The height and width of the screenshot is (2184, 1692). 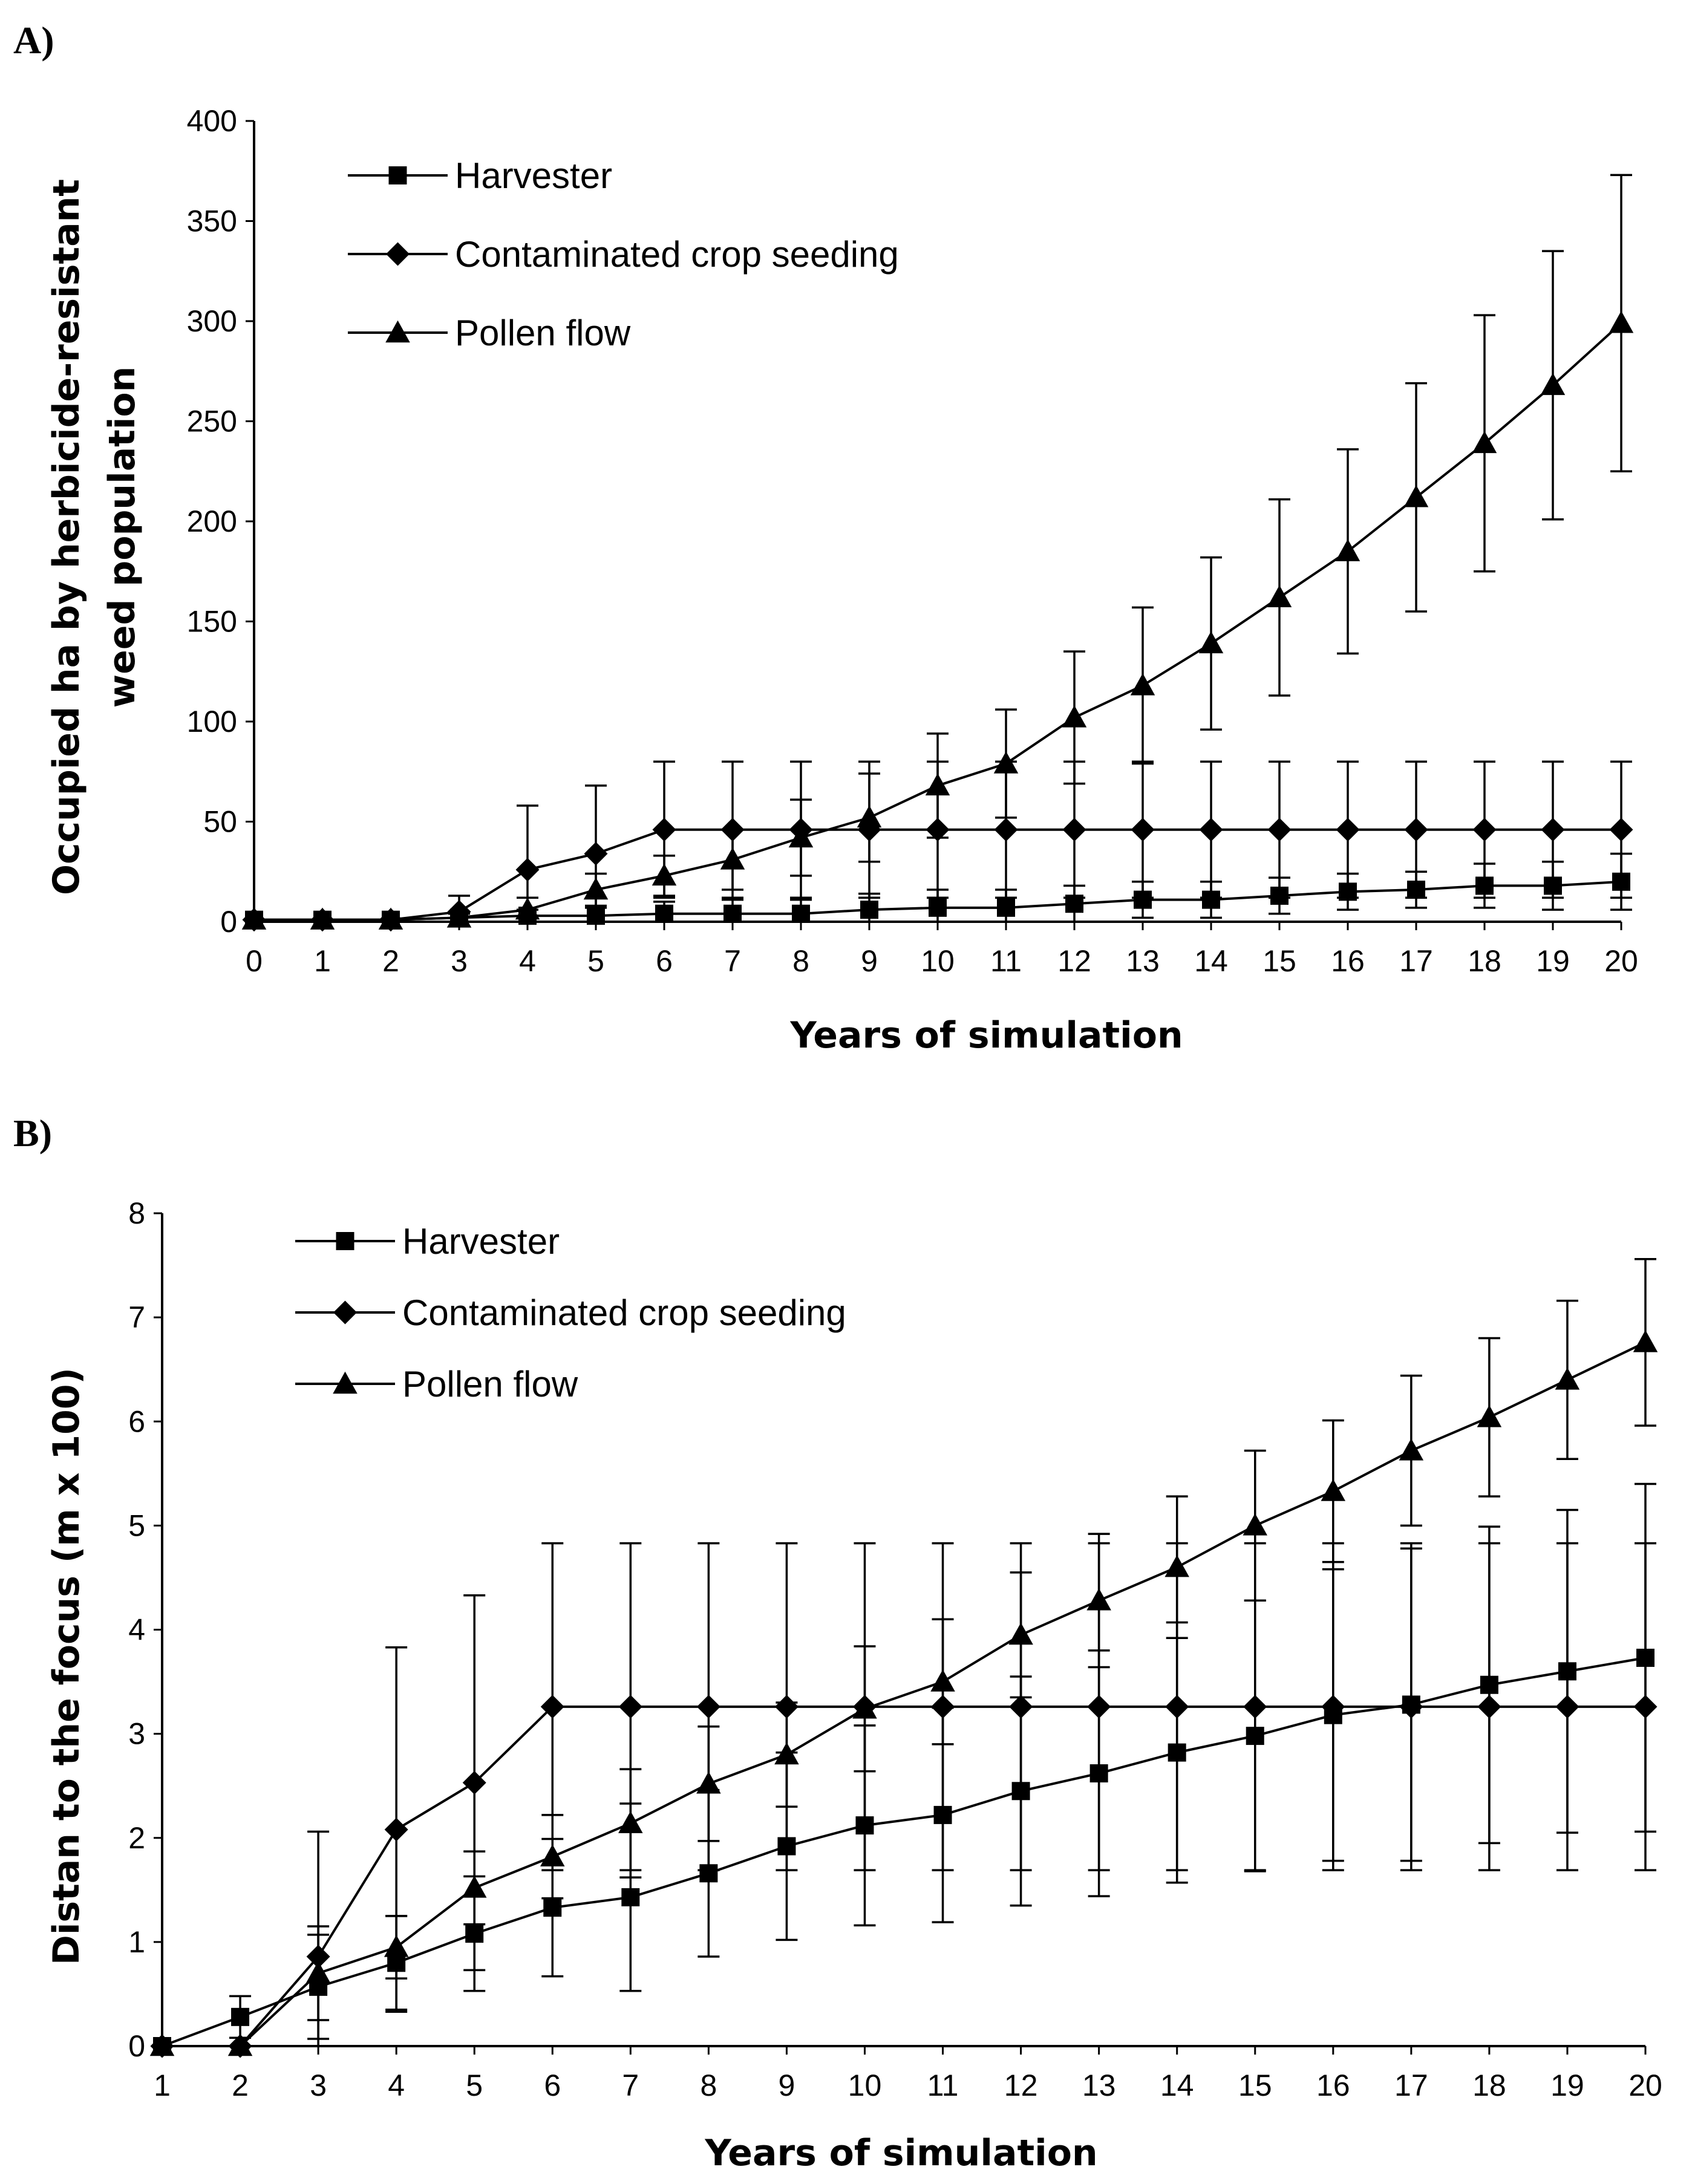 What do you see at coordinates (543, 333) in the screenshot?
I see `panel-a-legend-label: Pollen flow` at bounding box center [543, 333].